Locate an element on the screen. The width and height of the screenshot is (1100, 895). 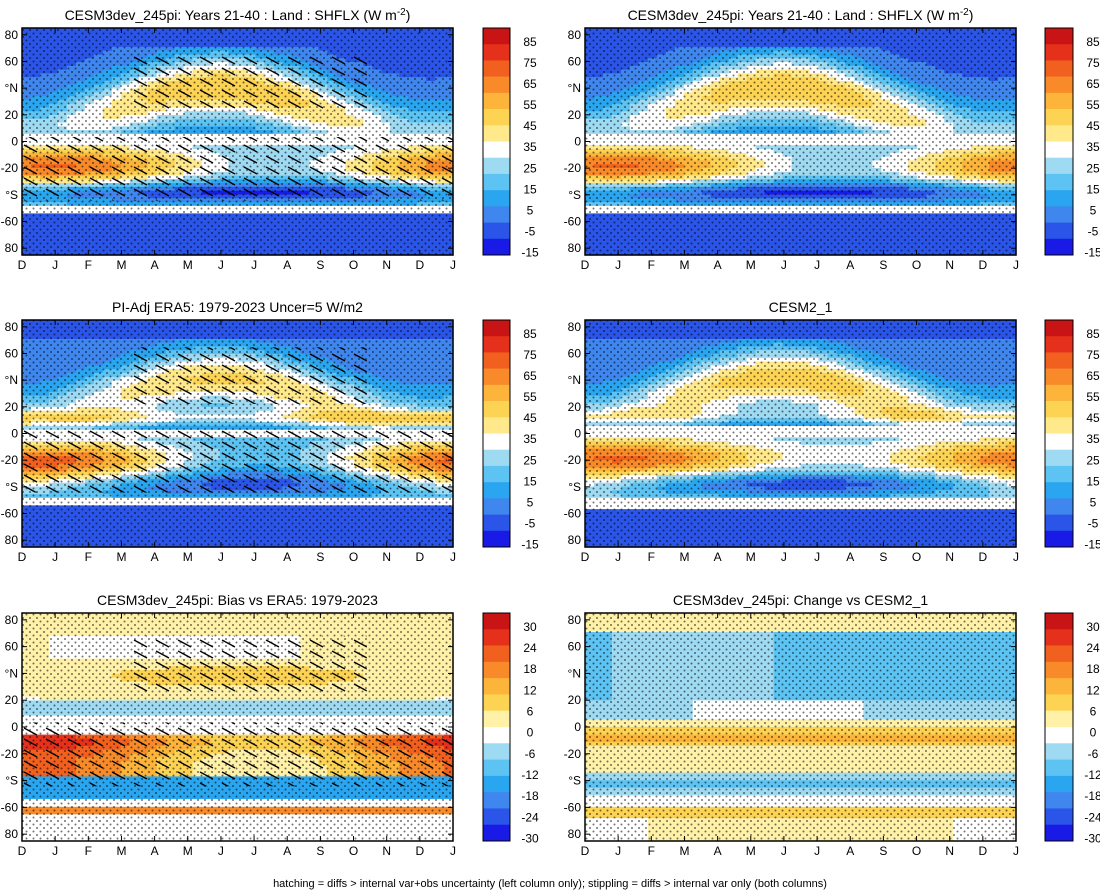
x-tick-label: F is located at coordinates (88, 265).